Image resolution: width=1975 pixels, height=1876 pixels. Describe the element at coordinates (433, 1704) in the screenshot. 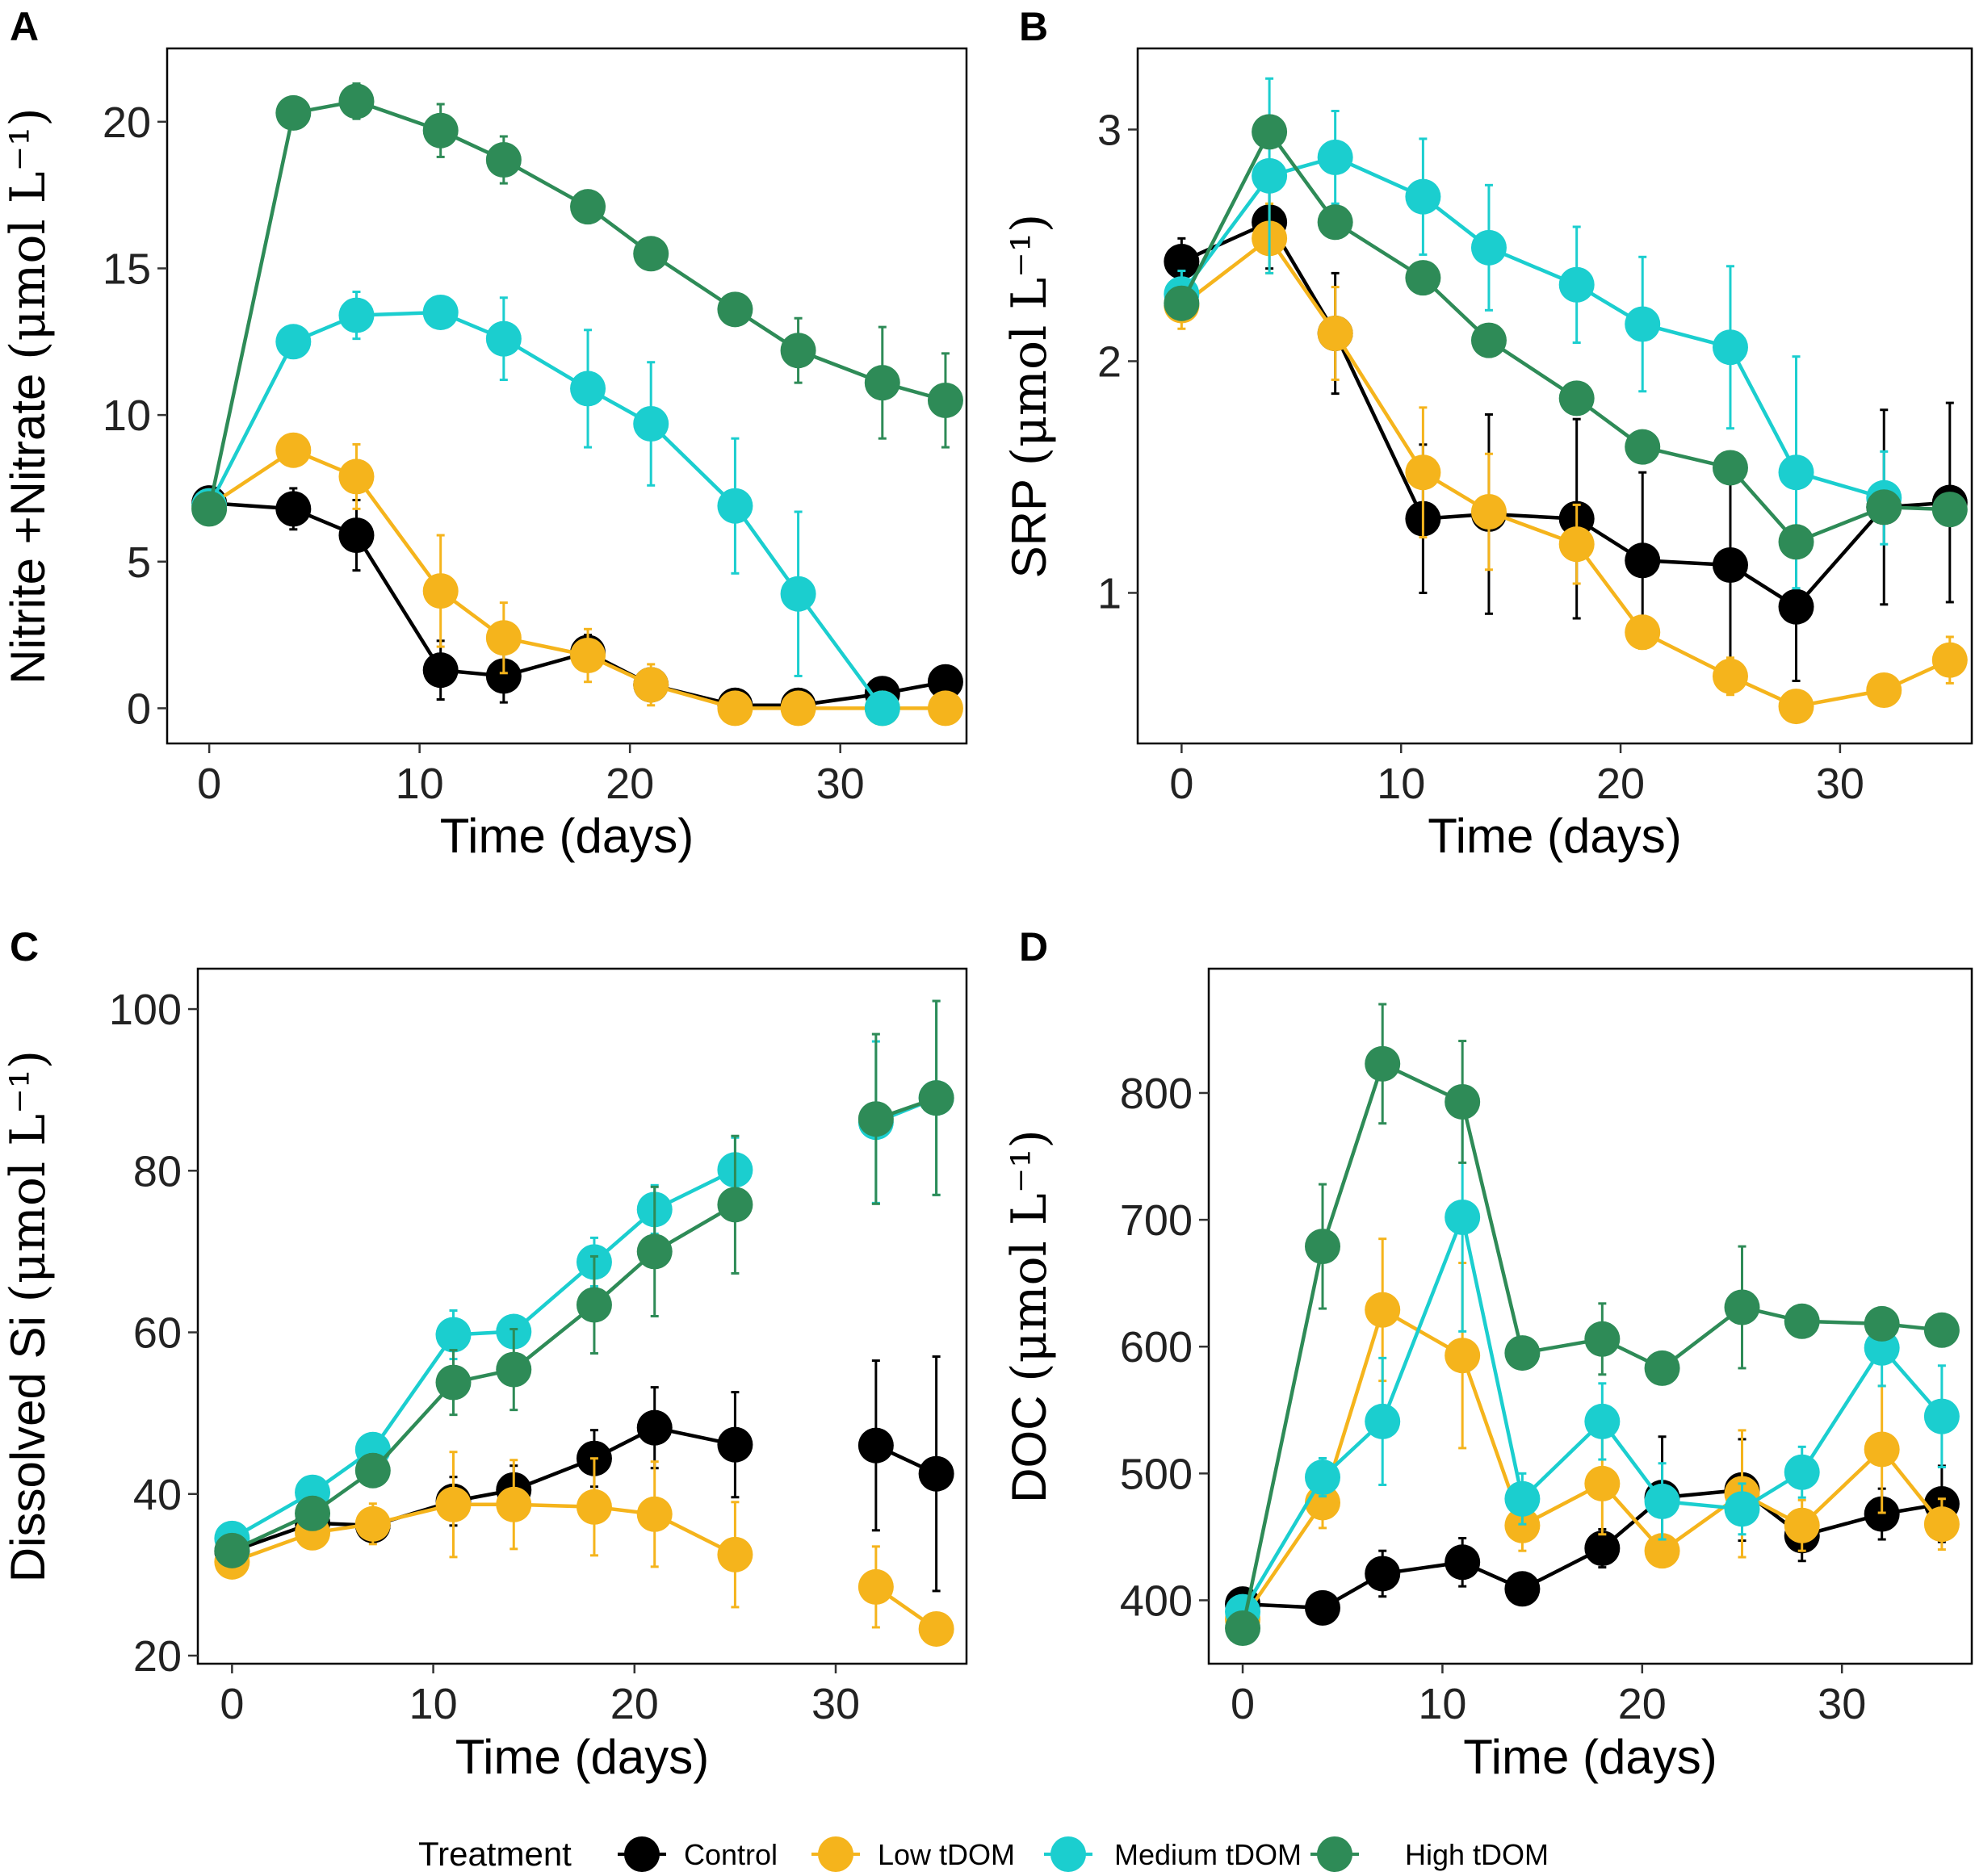

I see `x-tick-label-c: 10` at that location.